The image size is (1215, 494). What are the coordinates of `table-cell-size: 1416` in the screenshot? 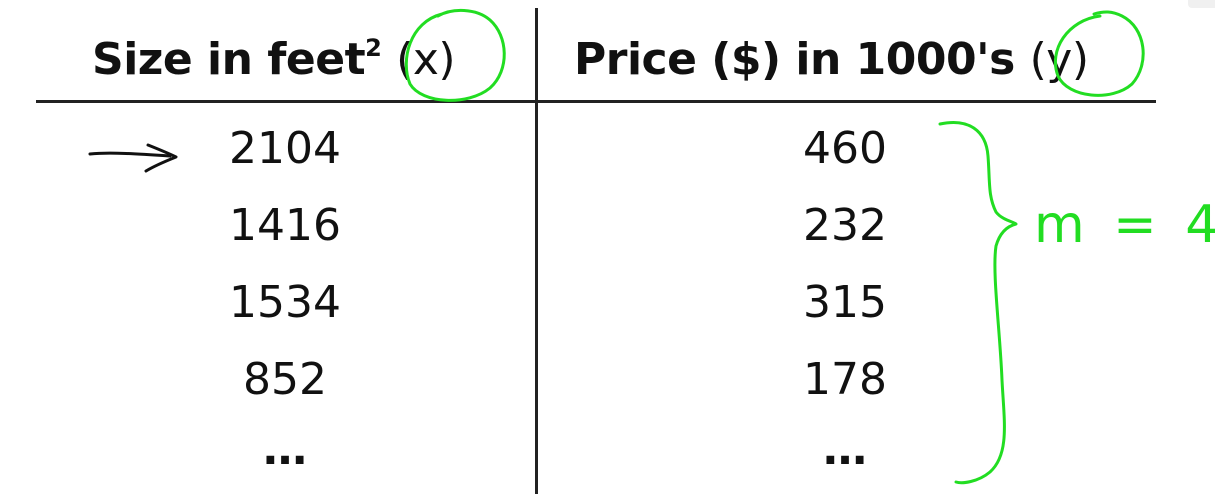 It's located at (285, 225).